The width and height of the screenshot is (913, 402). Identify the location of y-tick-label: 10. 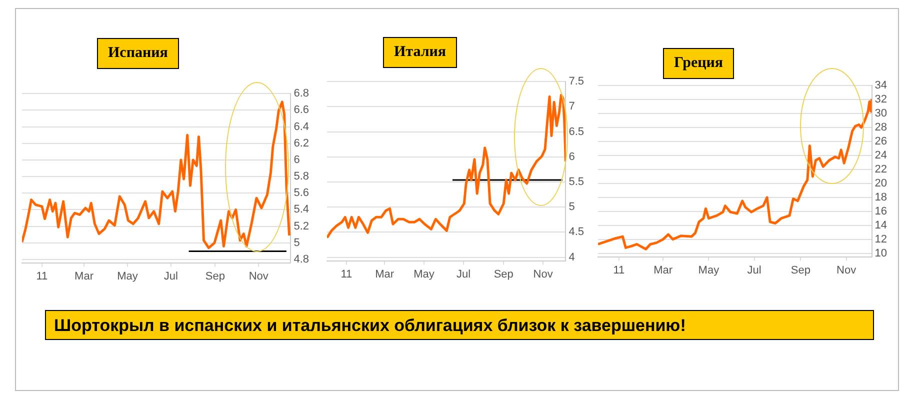
(881, 253).